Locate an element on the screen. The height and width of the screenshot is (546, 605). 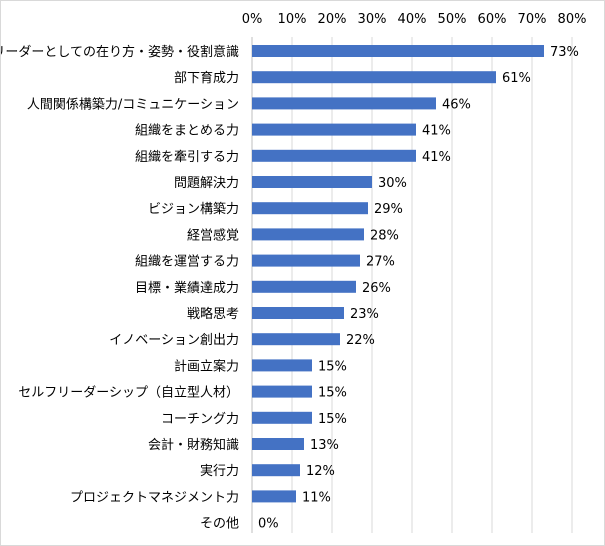
x-axis-ticks: 0% 10% 20% 30% 40% 50% 60% 70% 80% is located at coordinates (414, 19).